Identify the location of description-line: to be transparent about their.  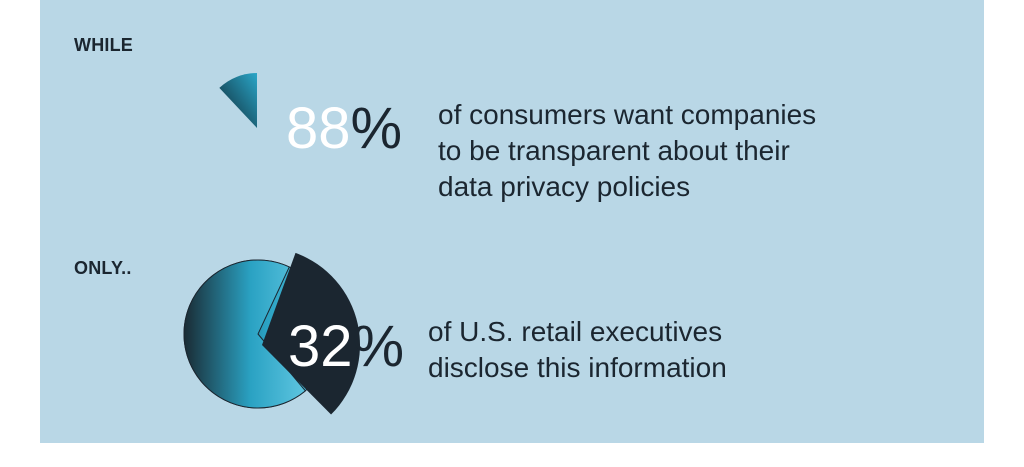
(614, 150).